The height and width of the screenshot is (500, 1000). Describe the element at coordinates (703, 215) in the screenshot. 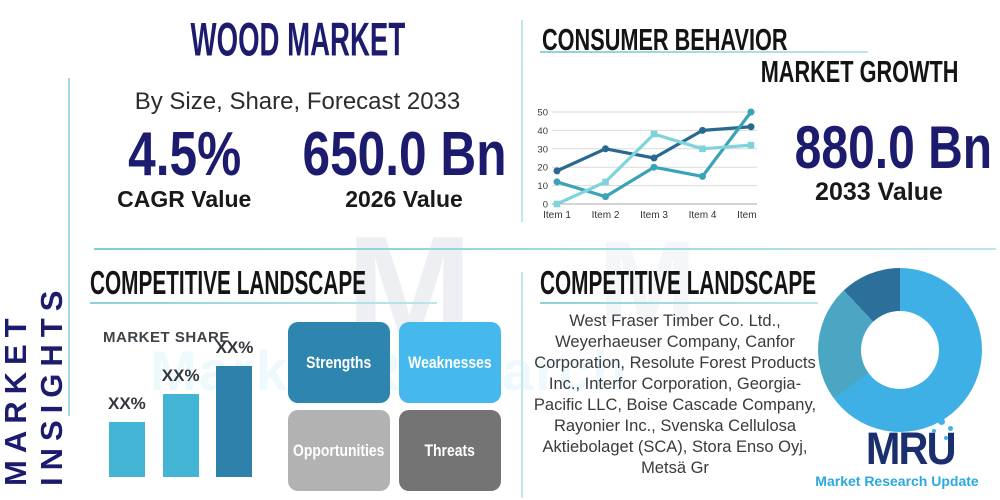

I see `svg-text: Item 4` at that location.